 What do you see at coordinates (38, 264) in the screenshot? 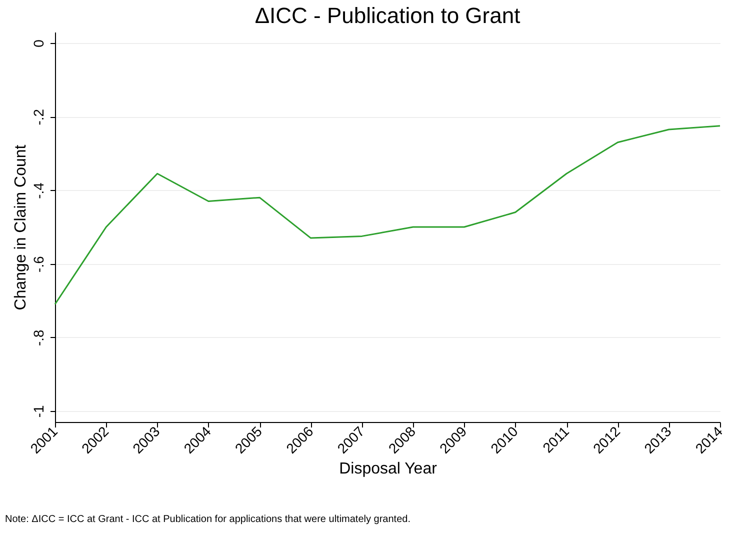
I see `y-tick-label: -.6` at bounding box center [38, 264].